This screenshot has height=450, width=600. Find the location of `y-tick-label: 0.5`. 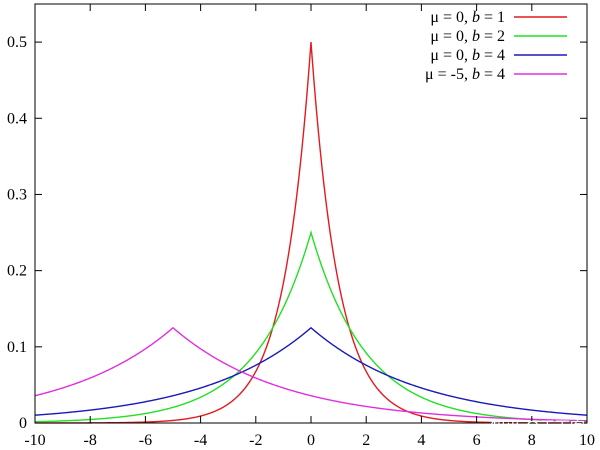

y-tick-label: 0.5 is located at coordinates (17, 42).